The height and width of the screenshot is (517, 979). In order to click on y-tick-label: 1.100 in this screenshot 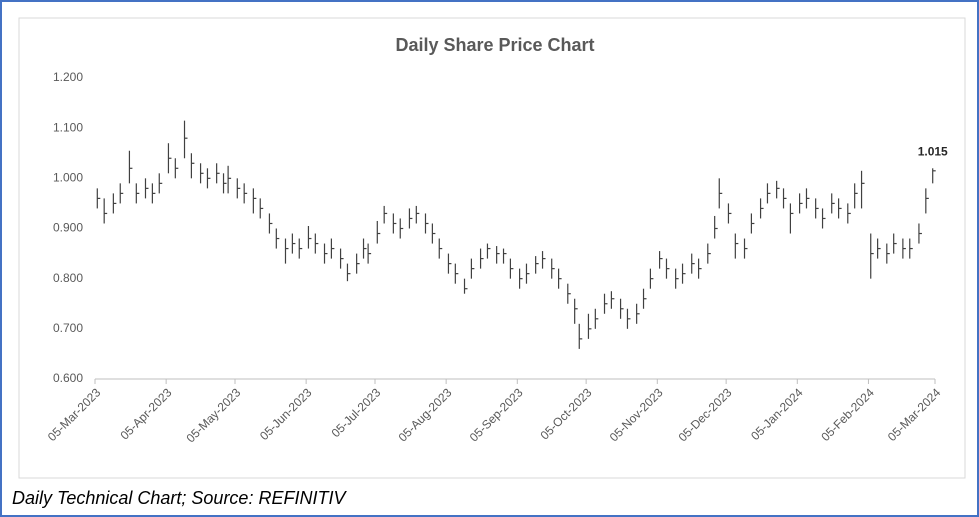, I will do `click(68, 127)`.